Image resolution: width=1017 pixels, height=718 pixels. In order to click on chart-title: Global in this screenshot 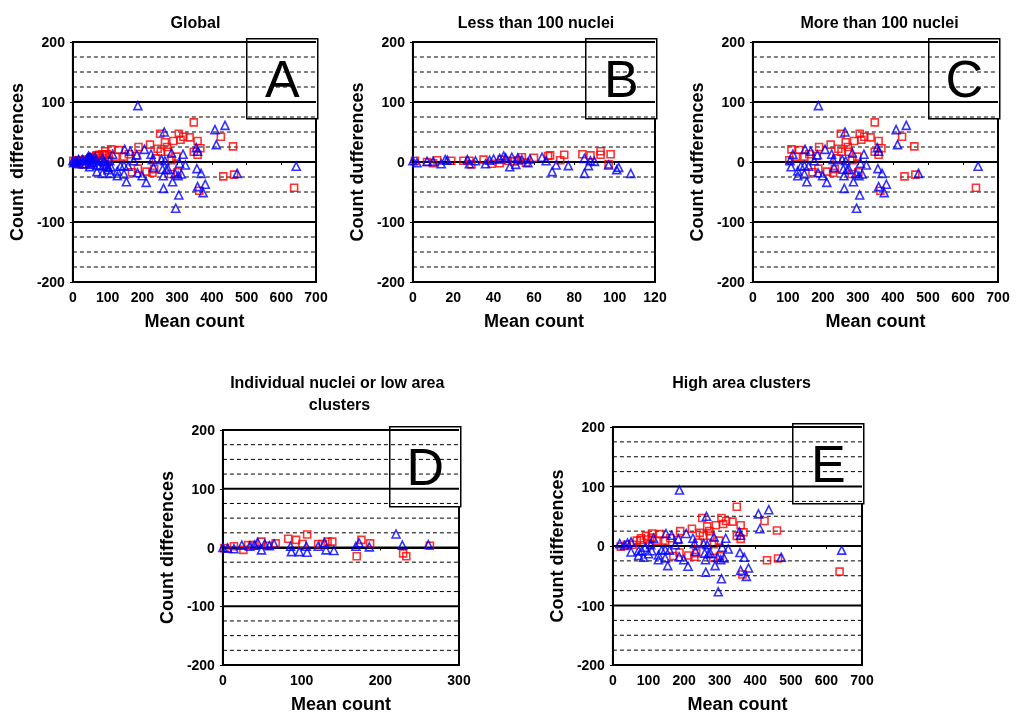, I will do `click(195, 22)`.